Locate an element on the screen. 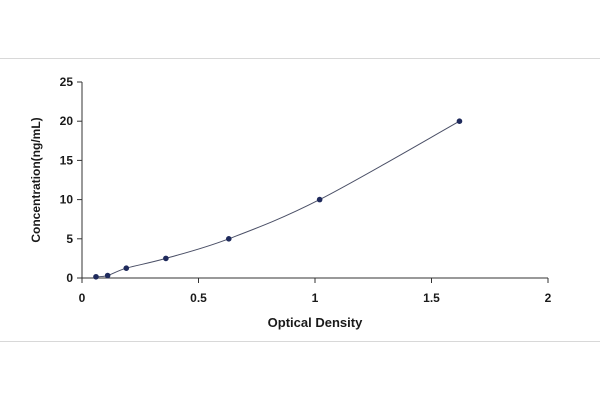 This screenshot has height=400, width=600. y-tick-label: 0 is located at coordinates (69, 278).